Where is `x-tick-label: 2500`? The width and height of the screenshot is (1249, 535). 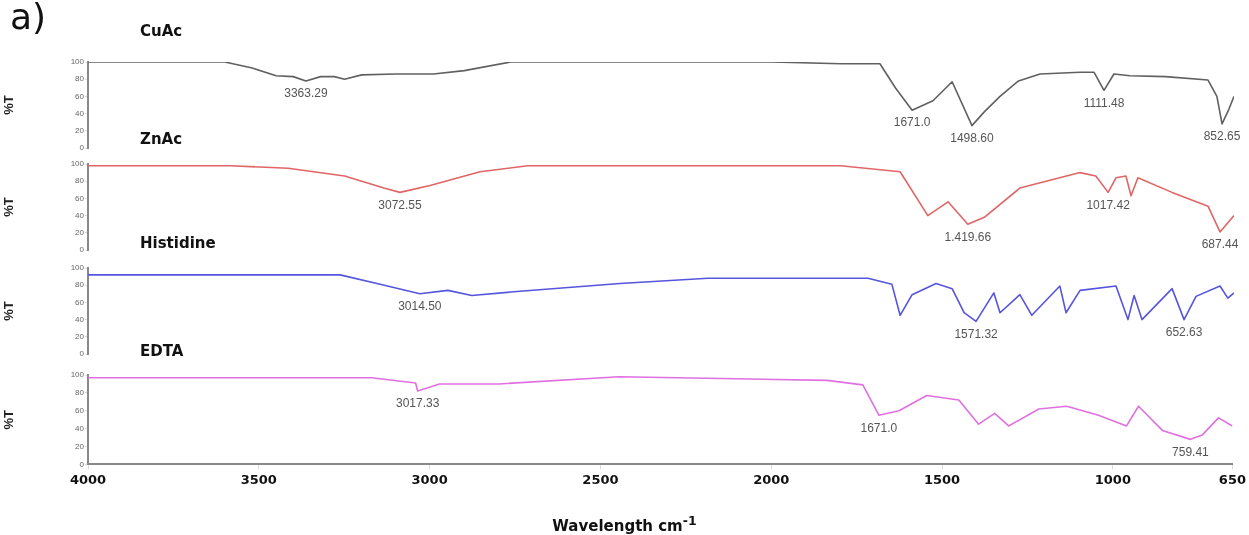
x-tick-label: 2500 is located at coordinates (600, 479).